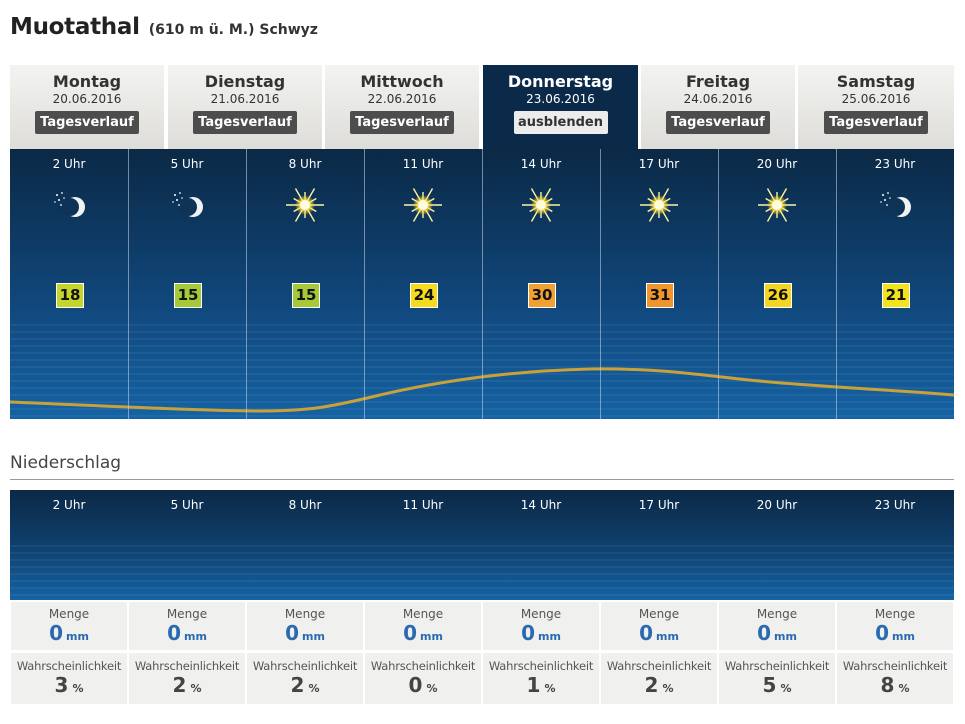  Describe the element at coordinates (541, 653) in the screenshot. I see `precip-stat-column: Menge 0 mm Wahrscheinlichkeit 1%` at that location.